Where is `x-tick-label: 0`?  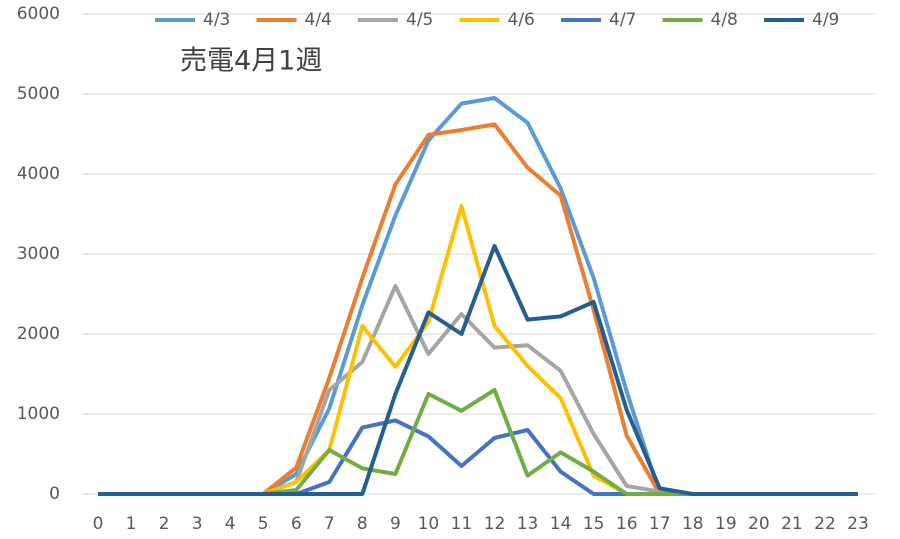
x-tick-label: 0 is located at coordinates (98, 524).